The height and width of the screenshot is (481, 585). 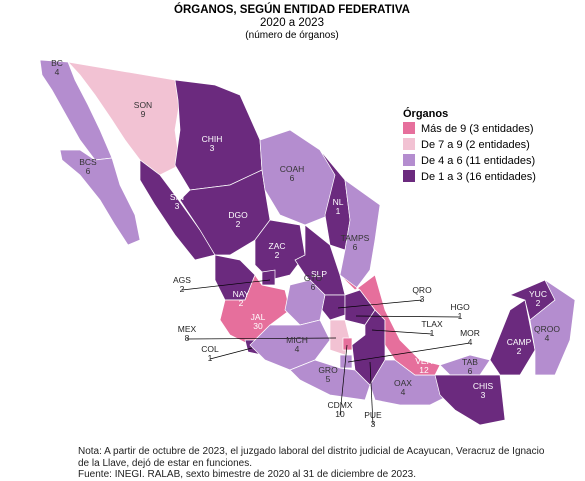 I want to click on legend-label: De 7 a 9 (2 entidades), so click(x=475, y=145).